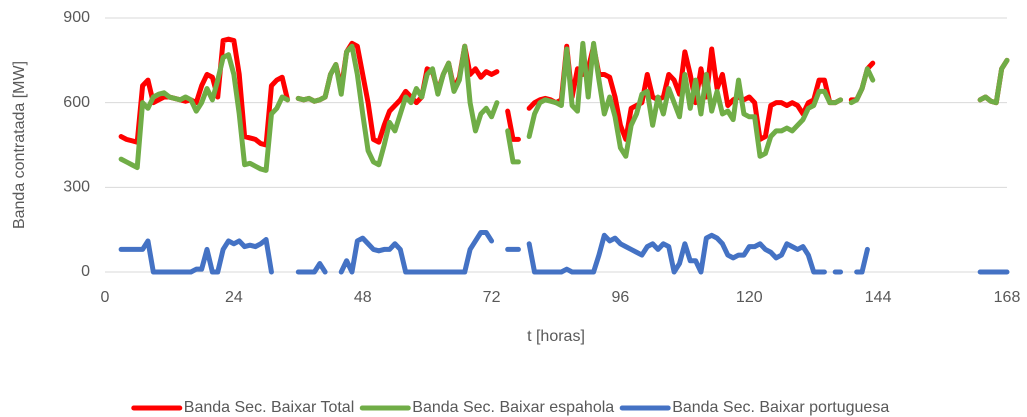  Describe the element at coordinates (19, 145) in the screenshot. I see `y-axis-label: Banda contratada [MW]` at that location.